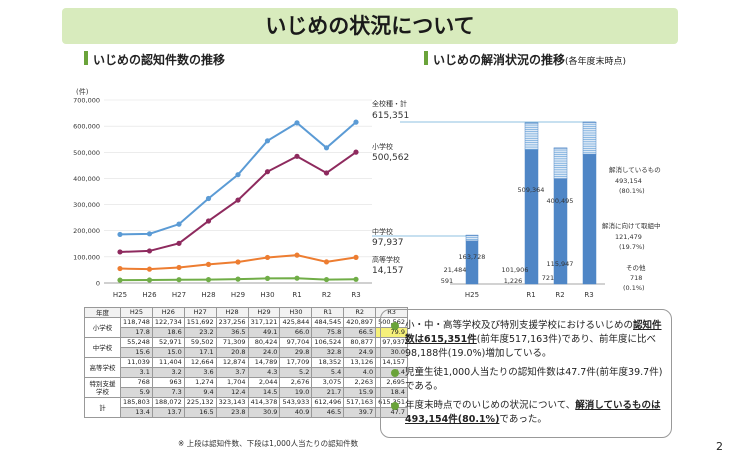  What do you see at coordinates (296, 372) in the screenshot?
I see `per-thousand-cell: 5.2` at bounding box center [296, 372].